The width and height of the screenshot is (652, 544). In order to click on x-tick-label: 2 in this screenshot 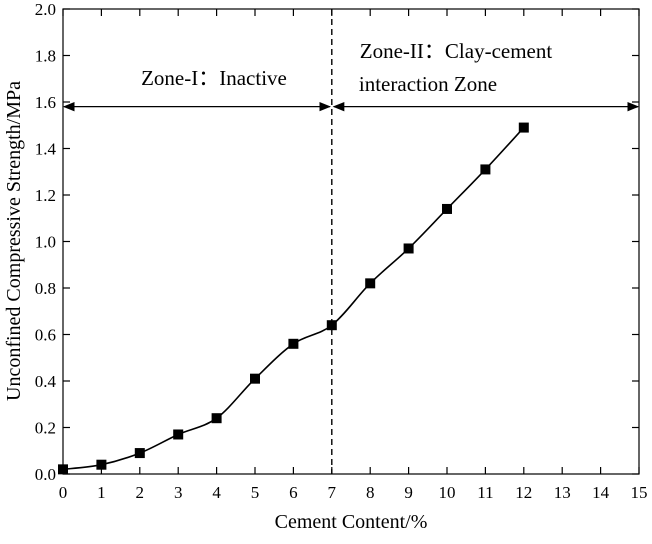, I will do `click(140, 492)`.